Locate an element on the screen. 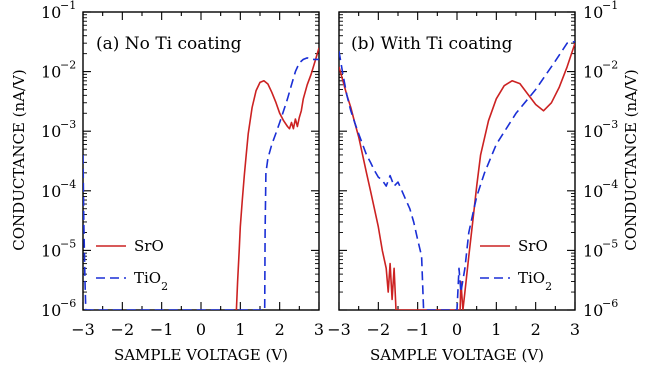  panel-title-left: (a) No Ti coating is located at coordinates (169, 44).